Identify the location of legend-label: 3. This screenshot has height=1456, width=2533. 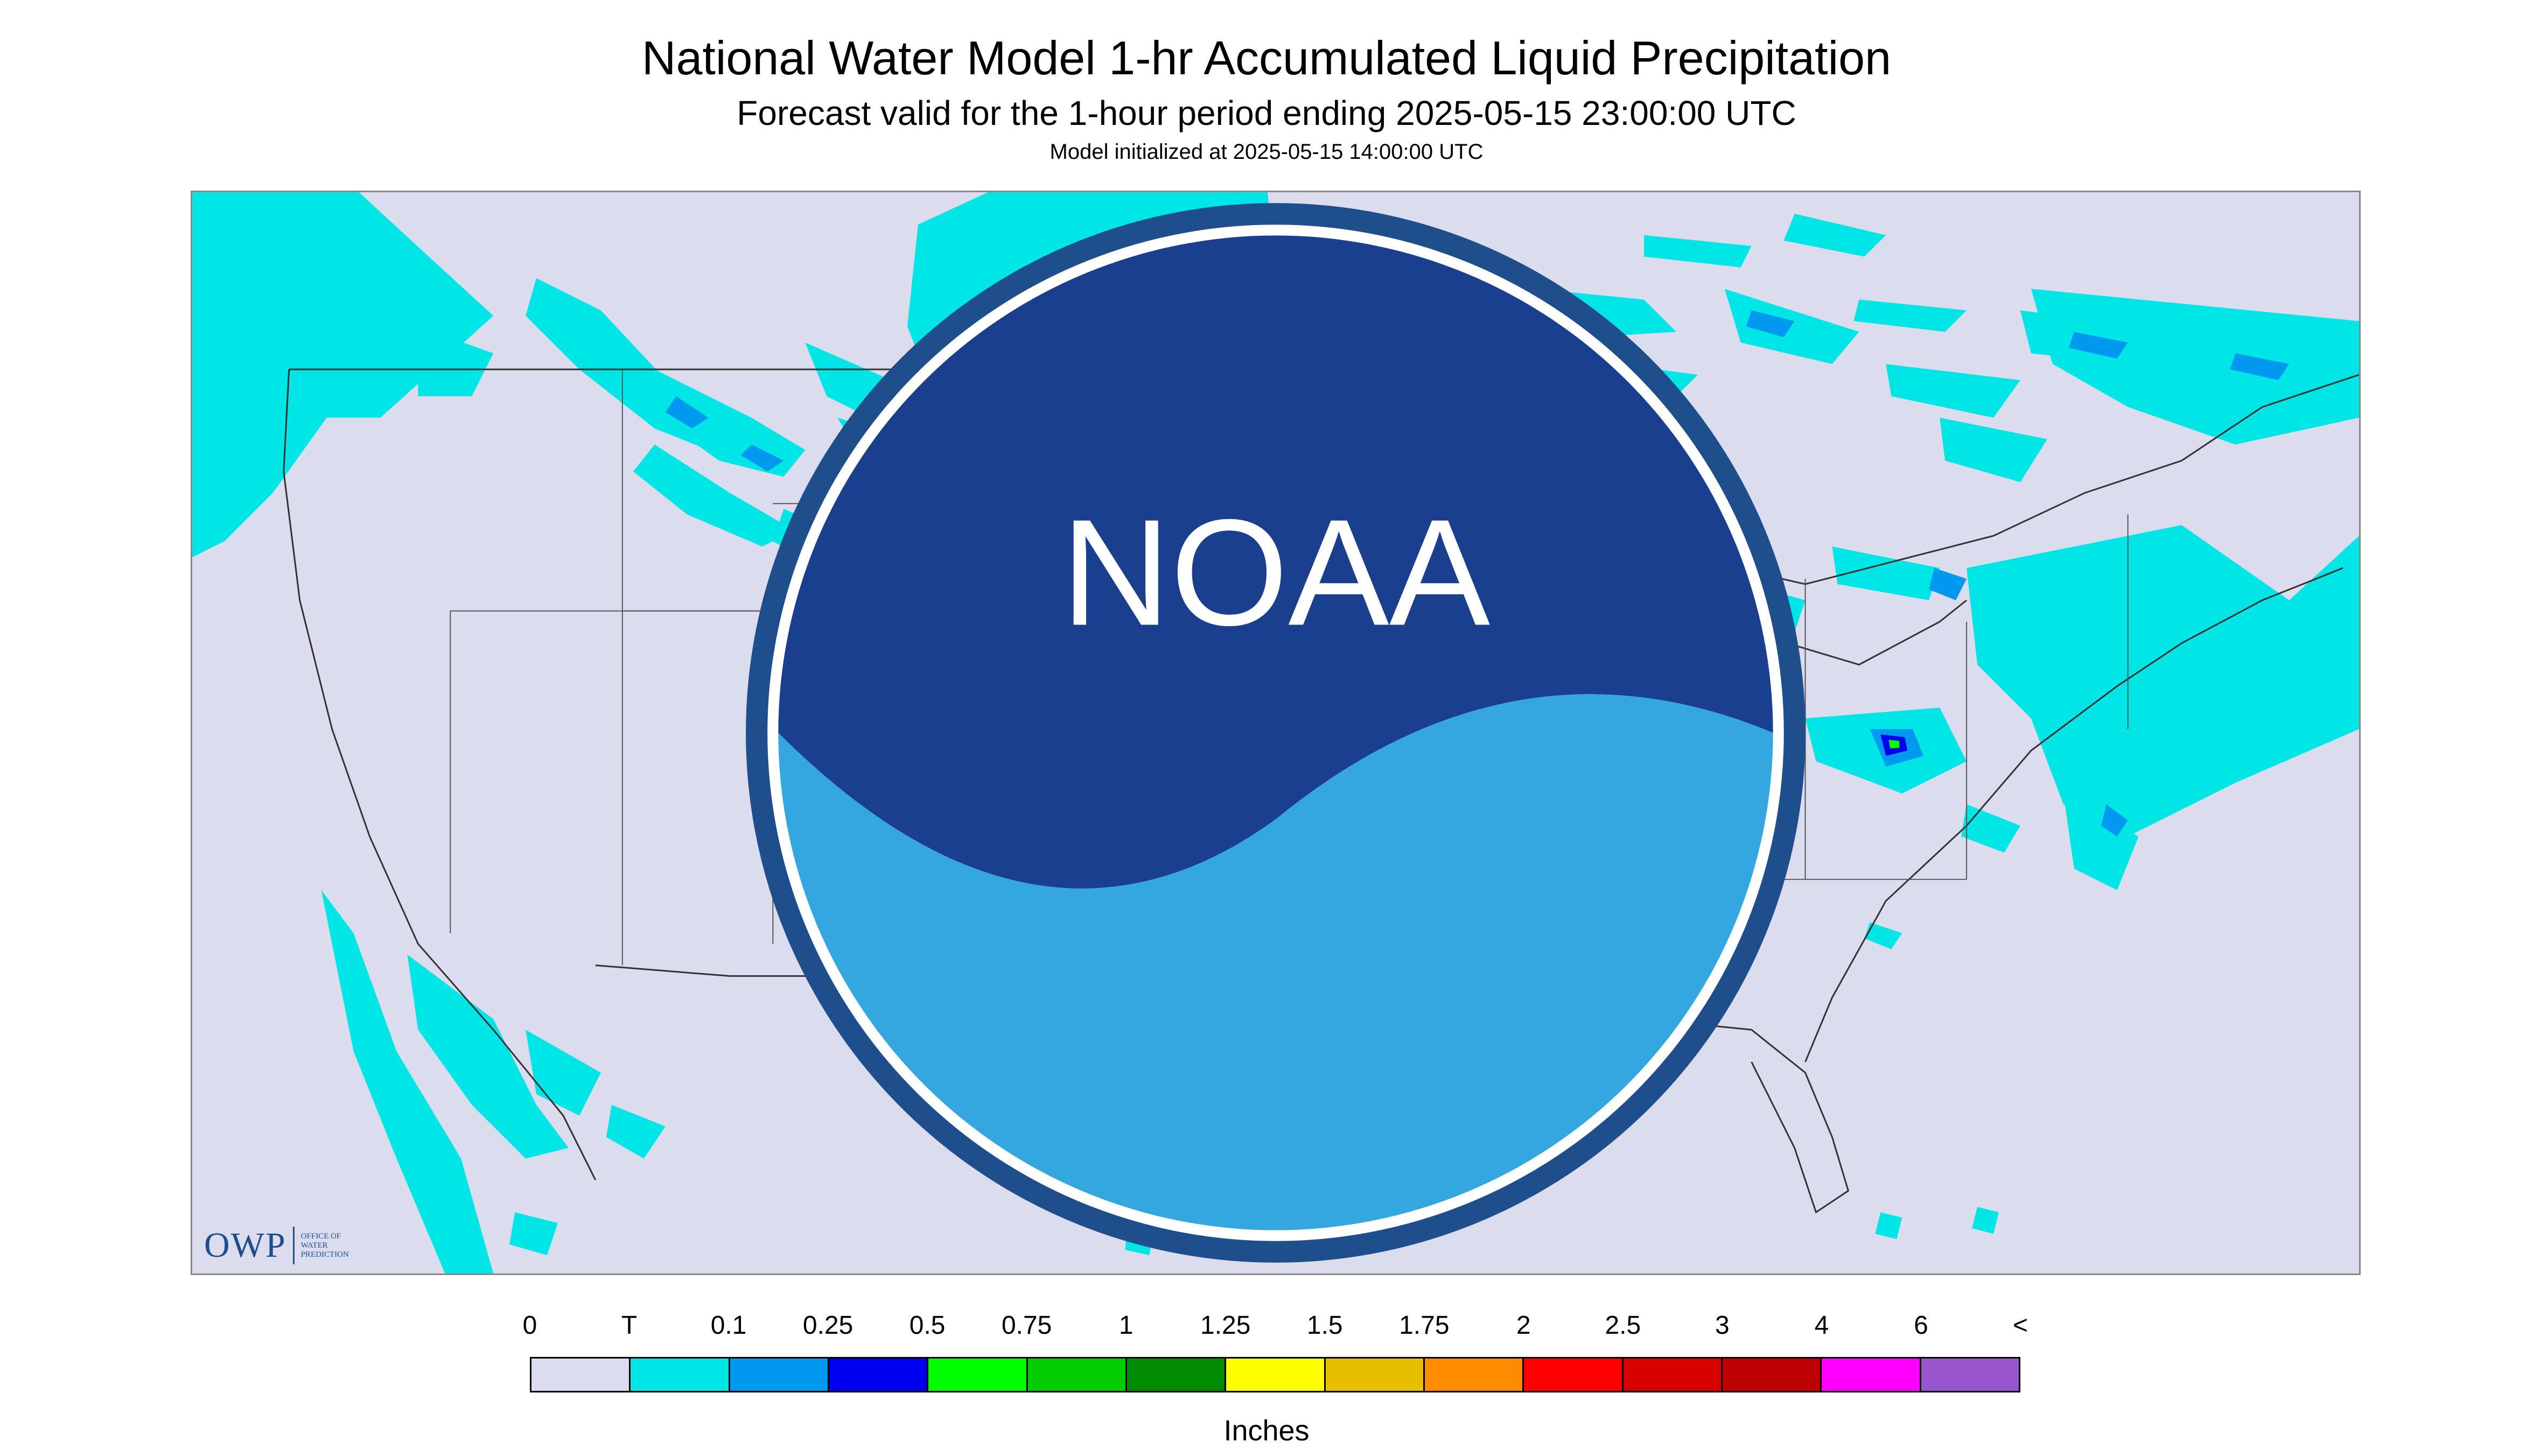
(1723, 1325).